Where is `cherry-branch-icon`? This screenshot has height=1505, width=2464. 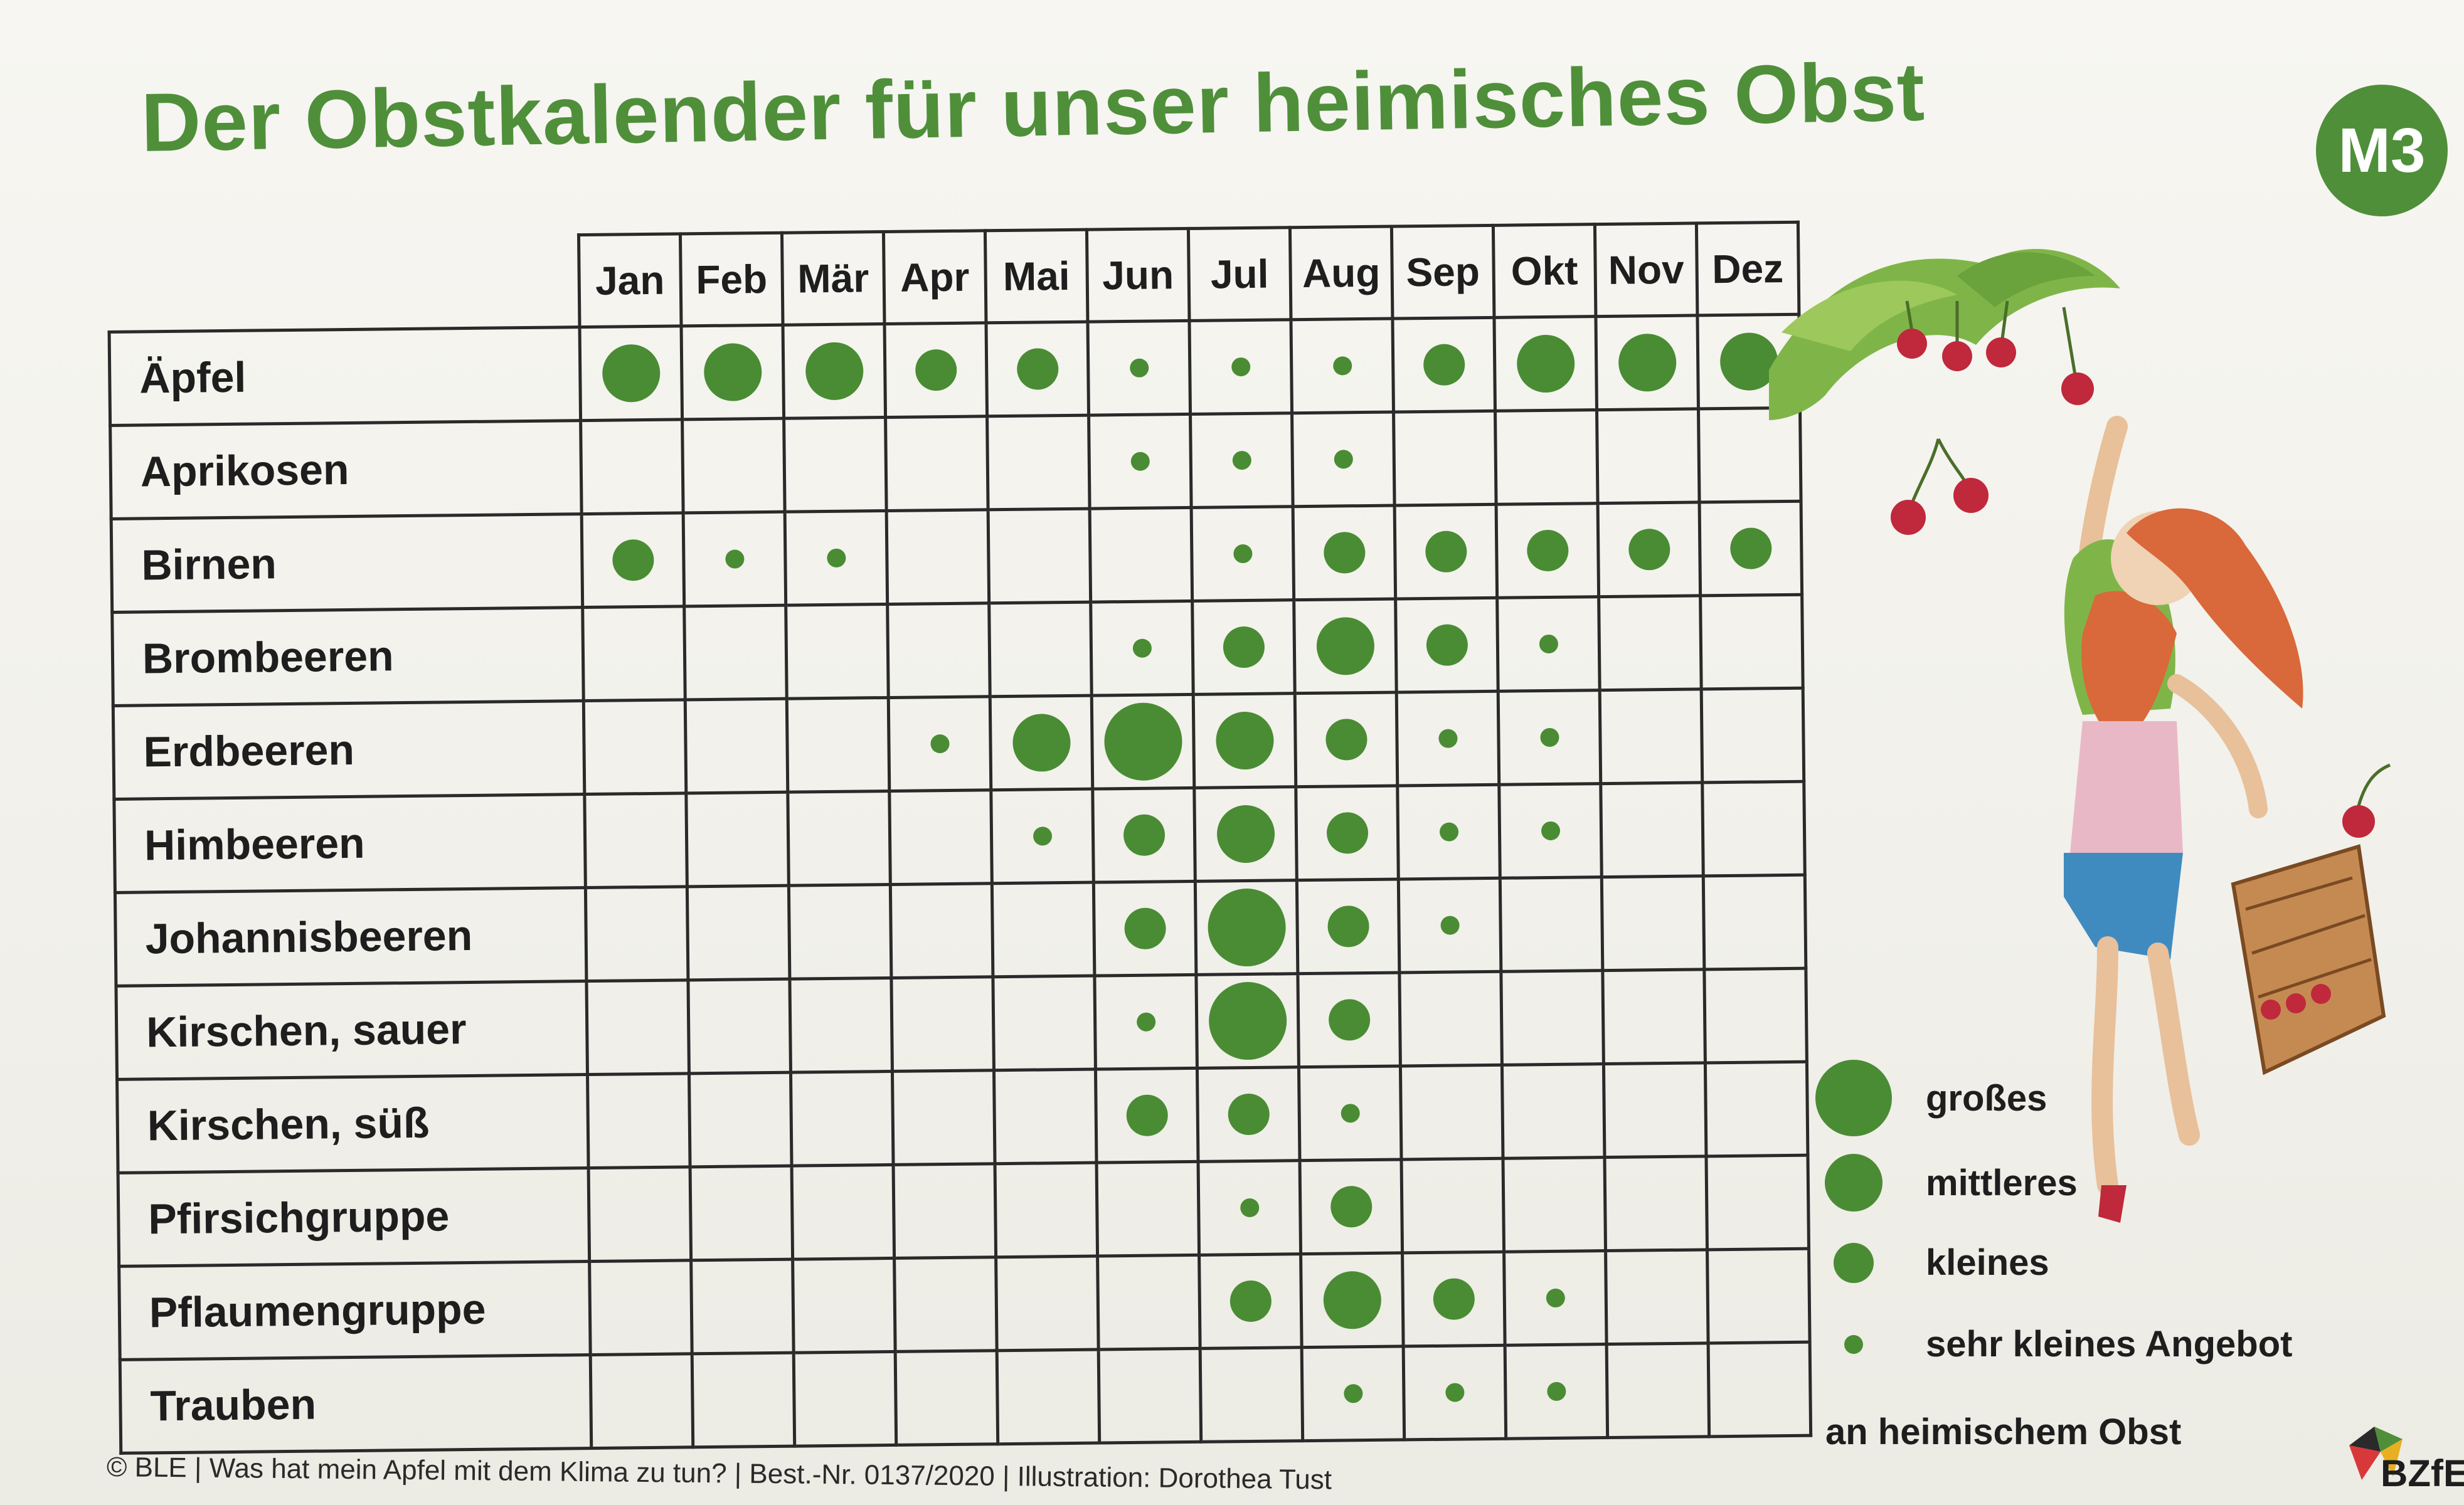 cherry-branch-icon is located at coordinates (1944, 334).